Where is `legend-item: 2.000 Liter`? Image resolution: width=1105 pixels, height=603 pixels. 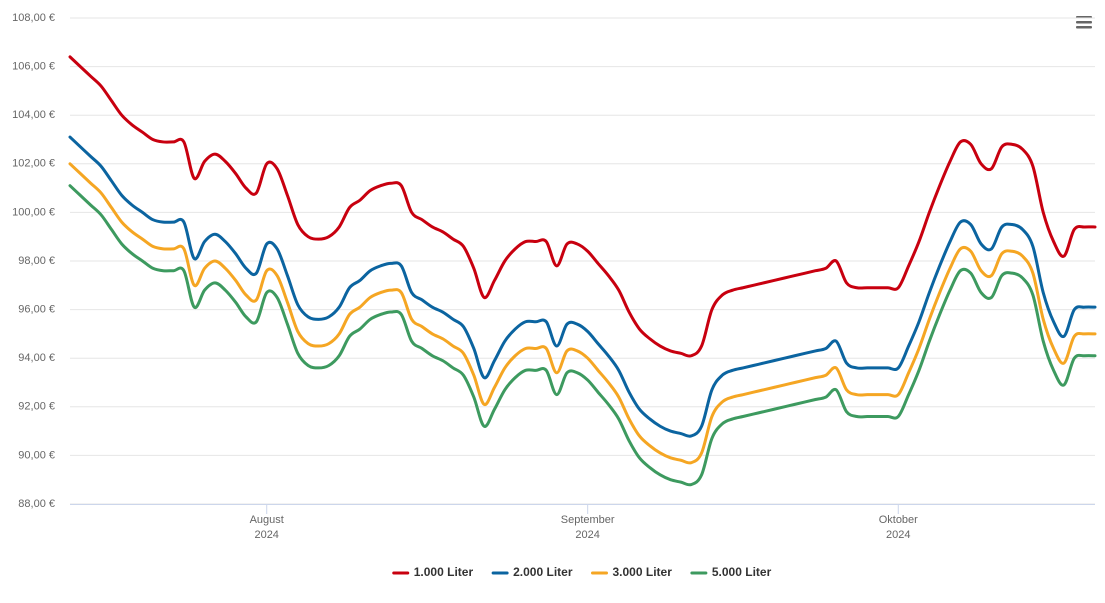 legend-item: 2.000 Liter is located at coordinates (532, 572).